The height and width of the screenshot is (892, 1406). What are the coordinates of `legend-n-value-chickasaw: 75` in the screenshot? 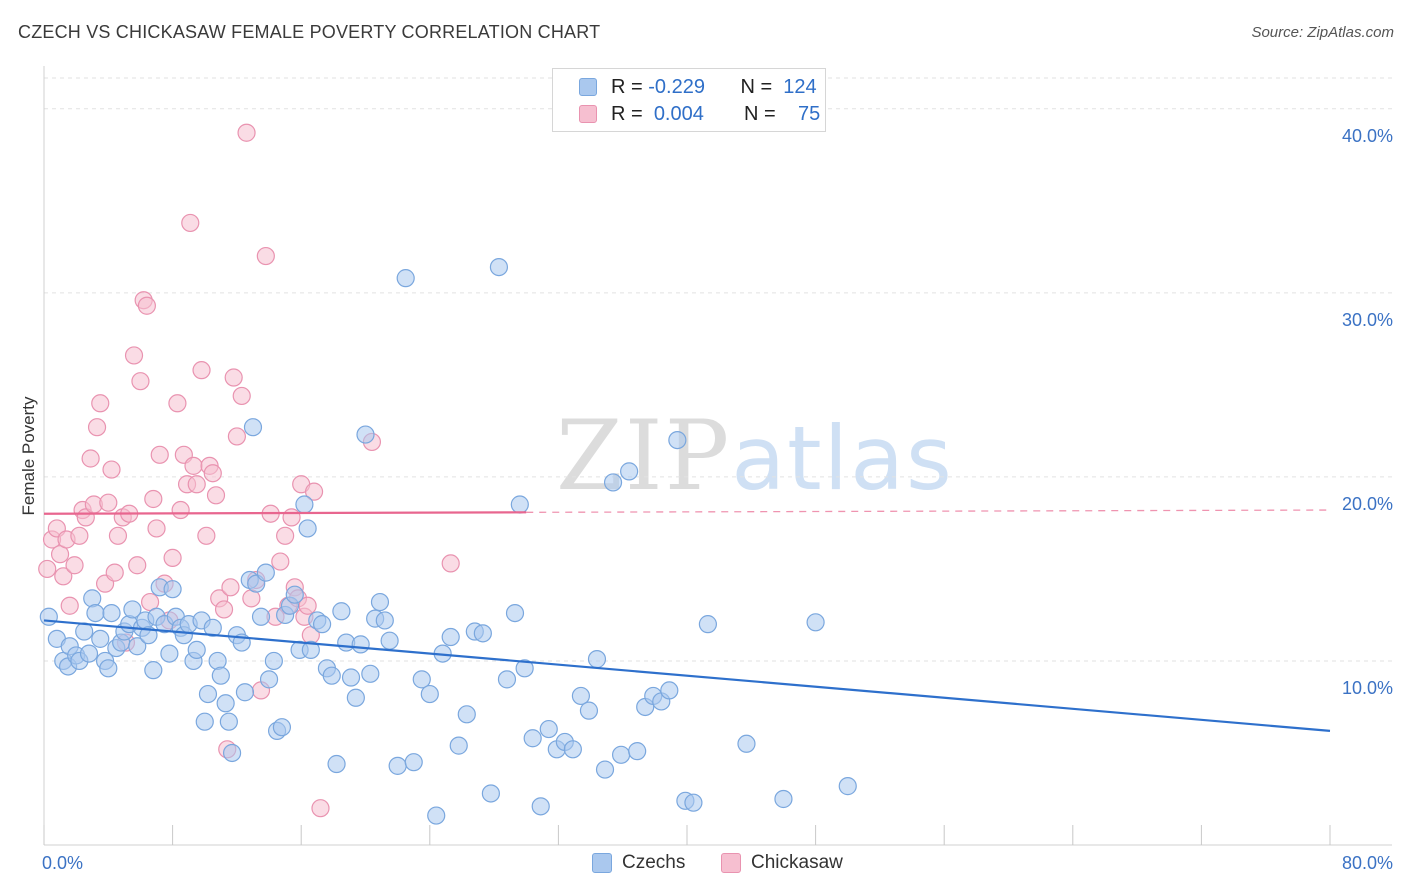 It's located at (809, 113).